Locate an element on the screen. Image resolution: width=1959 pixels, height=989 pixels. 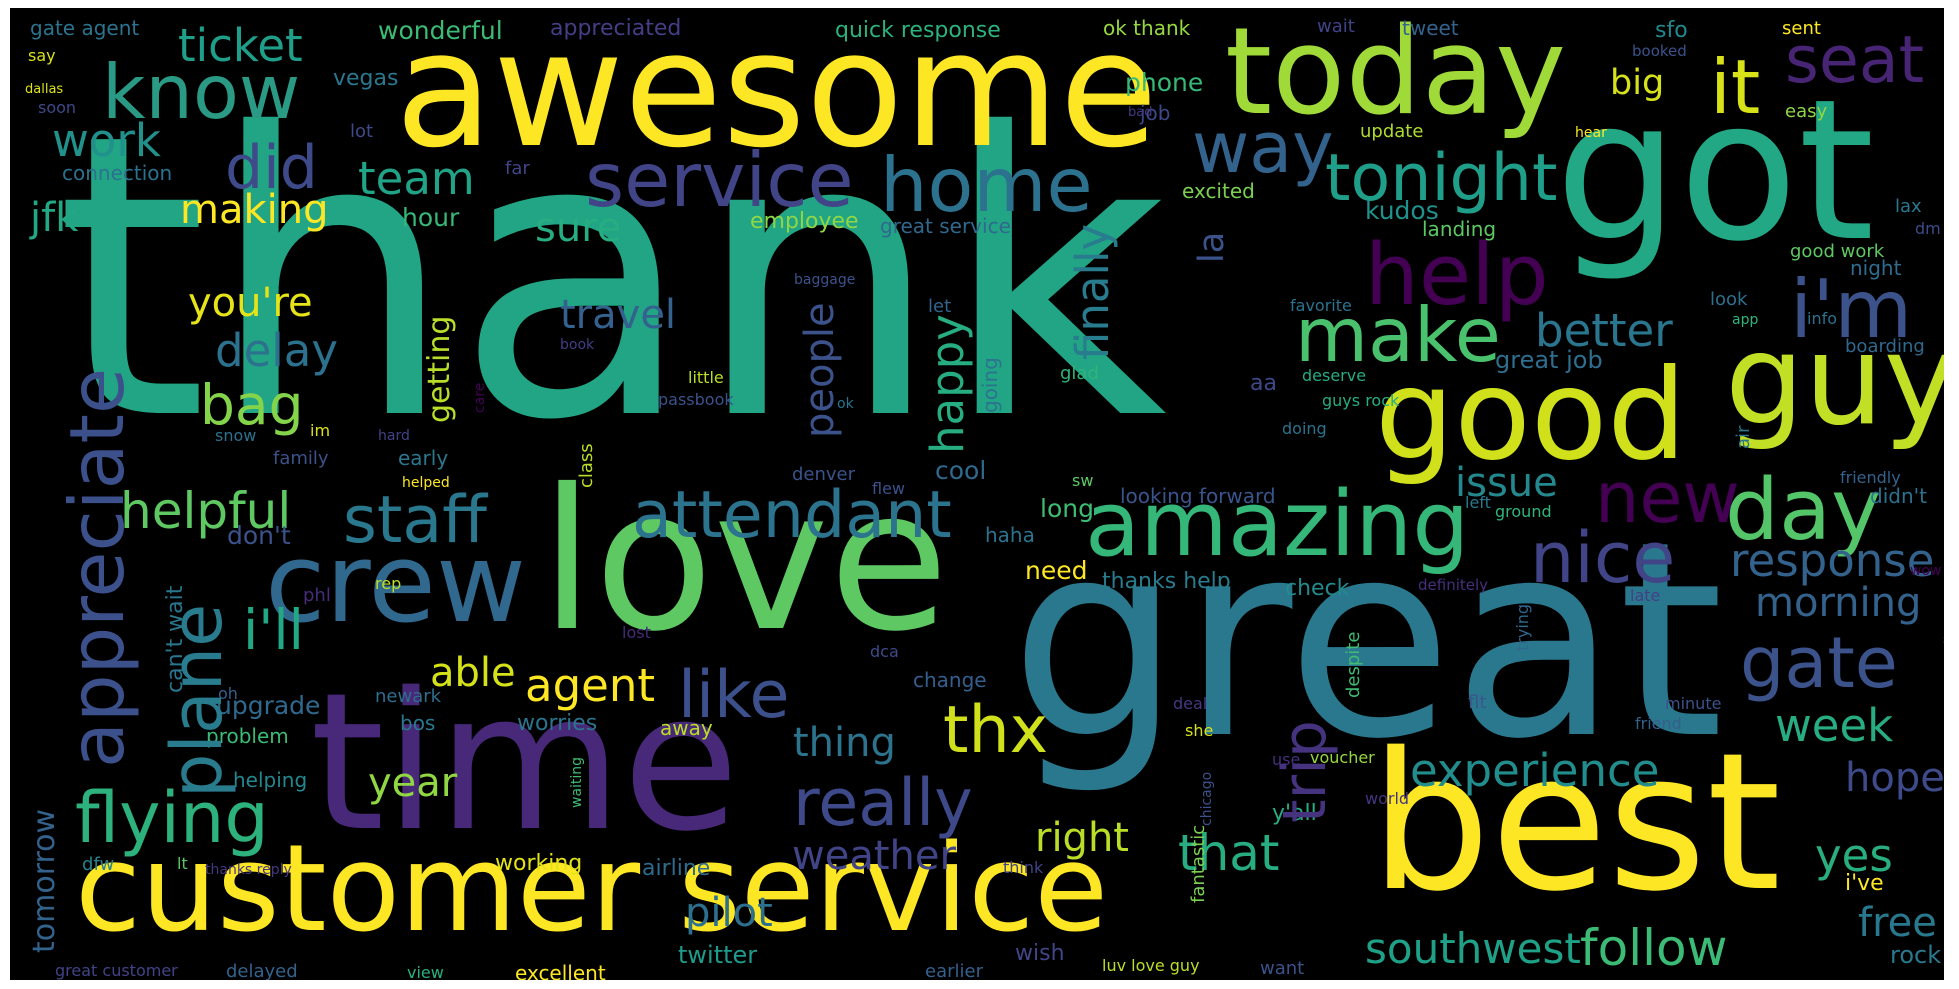
word: gate is located at coordinates (1819, 663).